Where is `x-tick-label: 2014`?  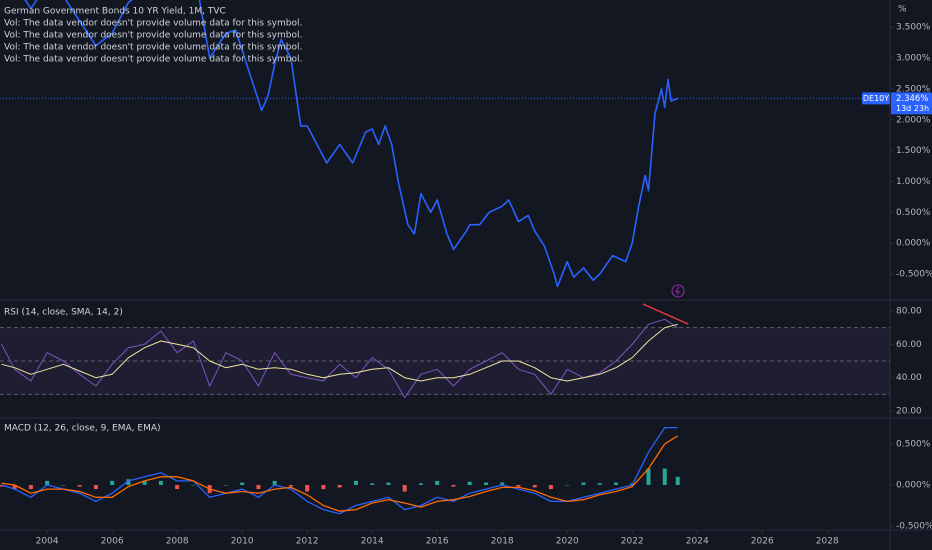 x-tick-label: 2014 is located at coordinates (372, 542).